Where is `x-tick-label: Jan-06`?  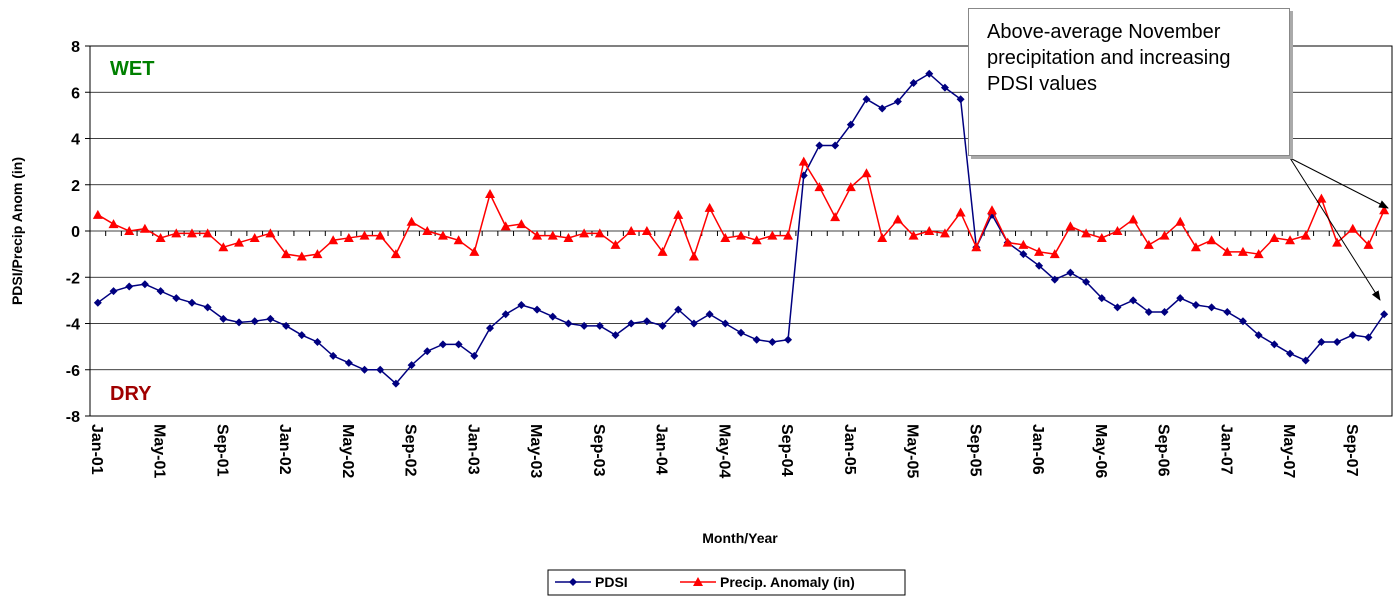 x-tick-label: Jan-06 is located at coordinates (1037, 449).